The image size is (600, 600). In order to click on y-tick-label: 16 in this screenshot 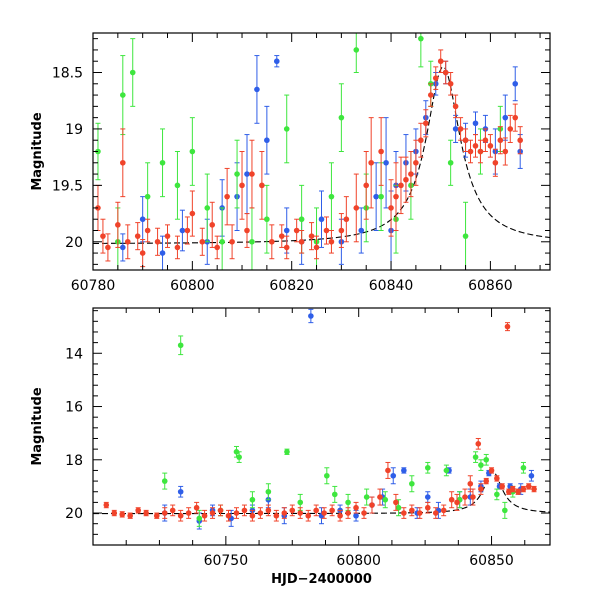, I will do `click(74, 408)`.